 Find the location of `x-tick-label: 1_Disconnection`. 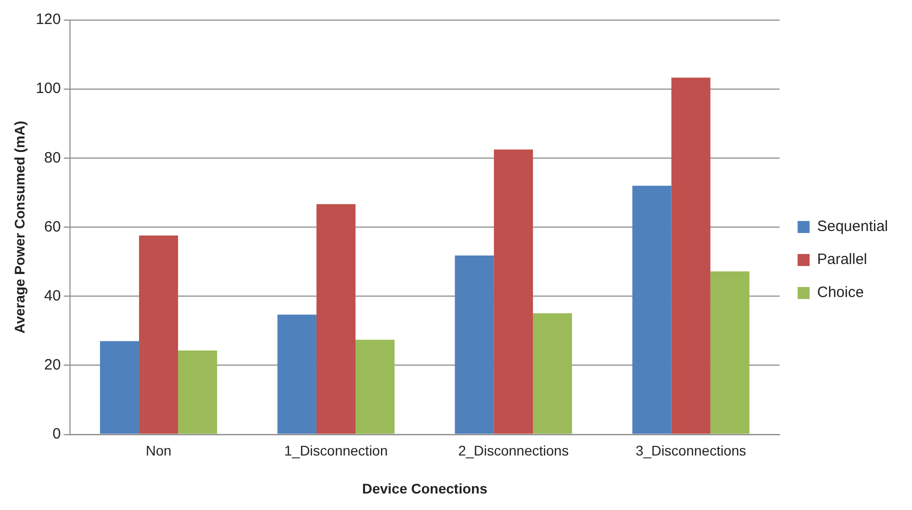

x-tick-label: 1_Disconnection is located at coordinates (336, 450).